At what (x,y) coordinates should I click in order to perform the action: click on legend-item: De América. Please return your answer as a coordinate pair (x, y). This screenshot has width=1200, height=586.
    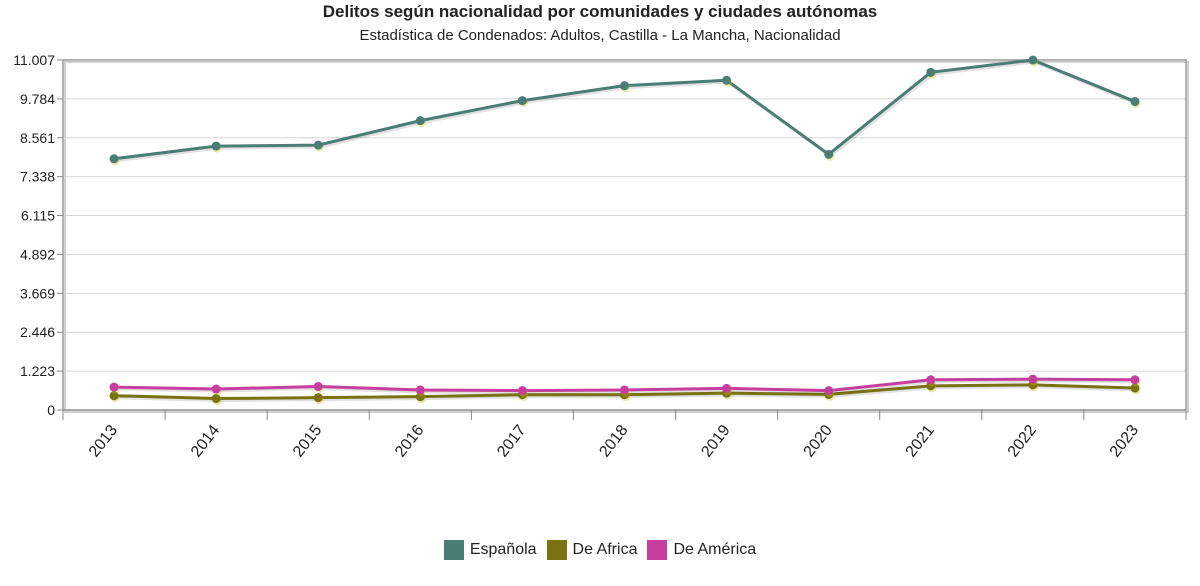
    Looking at the image, I should click on (701, 550).